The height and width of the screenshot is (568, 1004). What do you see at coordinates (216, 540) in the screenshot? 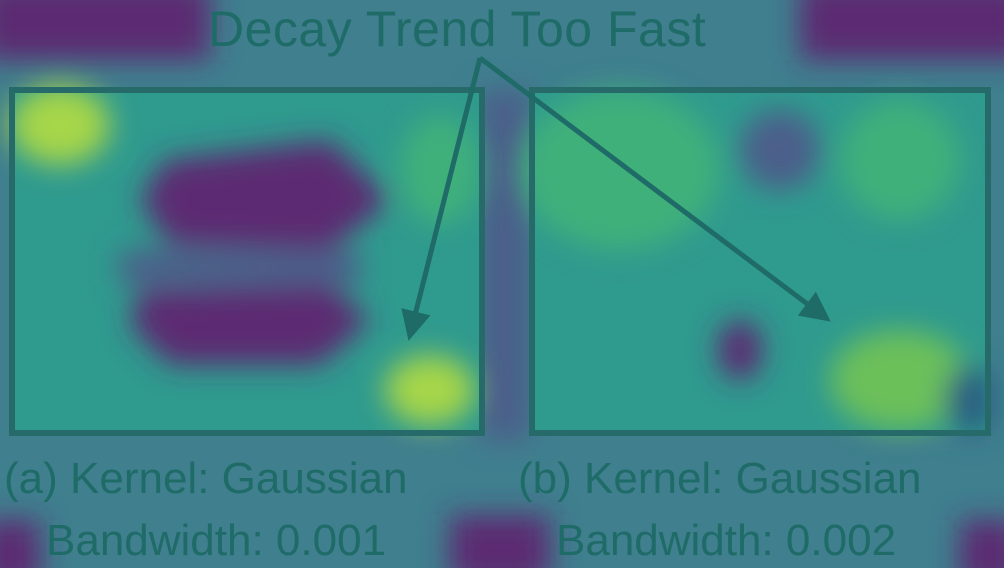
I see `panel-a-caption-line2: Bandwidth: 0.001` at bounding box center [216, 540].